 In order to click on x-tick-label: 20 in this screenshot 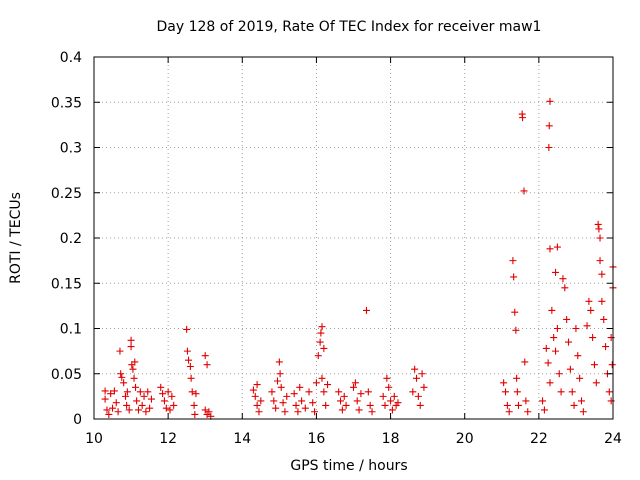, I will do `click(465, 439)`.